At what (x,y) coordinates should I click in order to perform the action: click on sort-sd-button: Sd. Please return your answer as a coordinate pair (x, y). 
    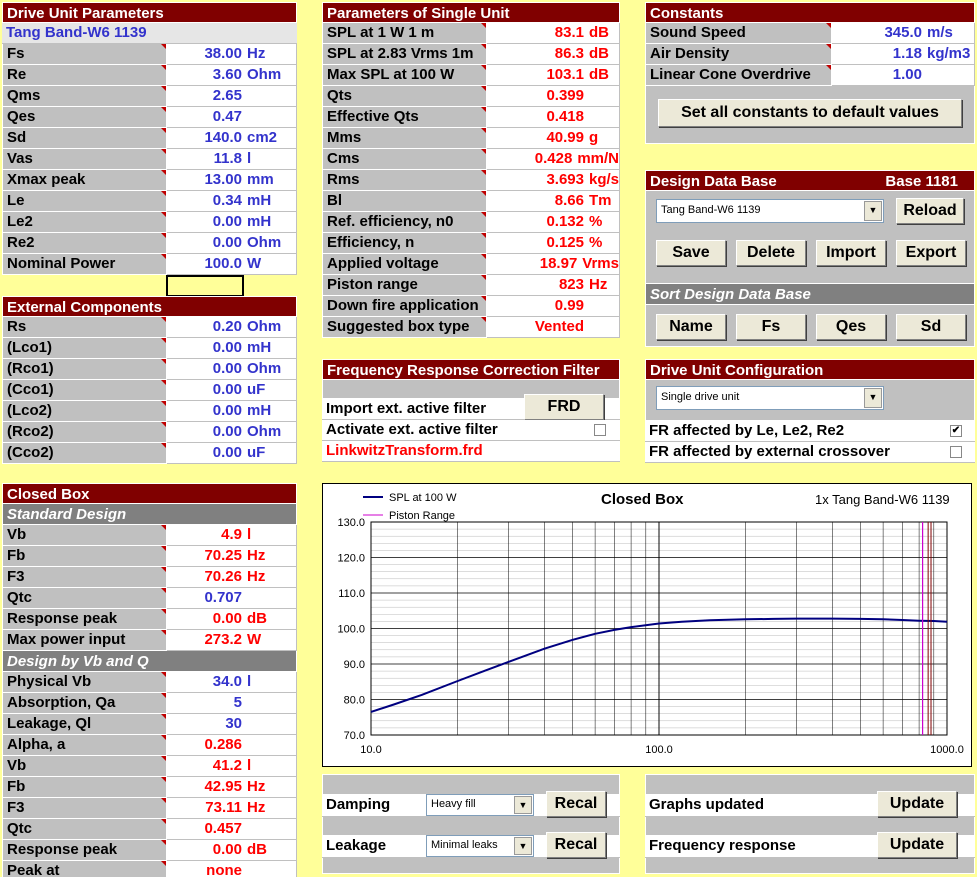
    Looking at the image, I should click on (931, 327).